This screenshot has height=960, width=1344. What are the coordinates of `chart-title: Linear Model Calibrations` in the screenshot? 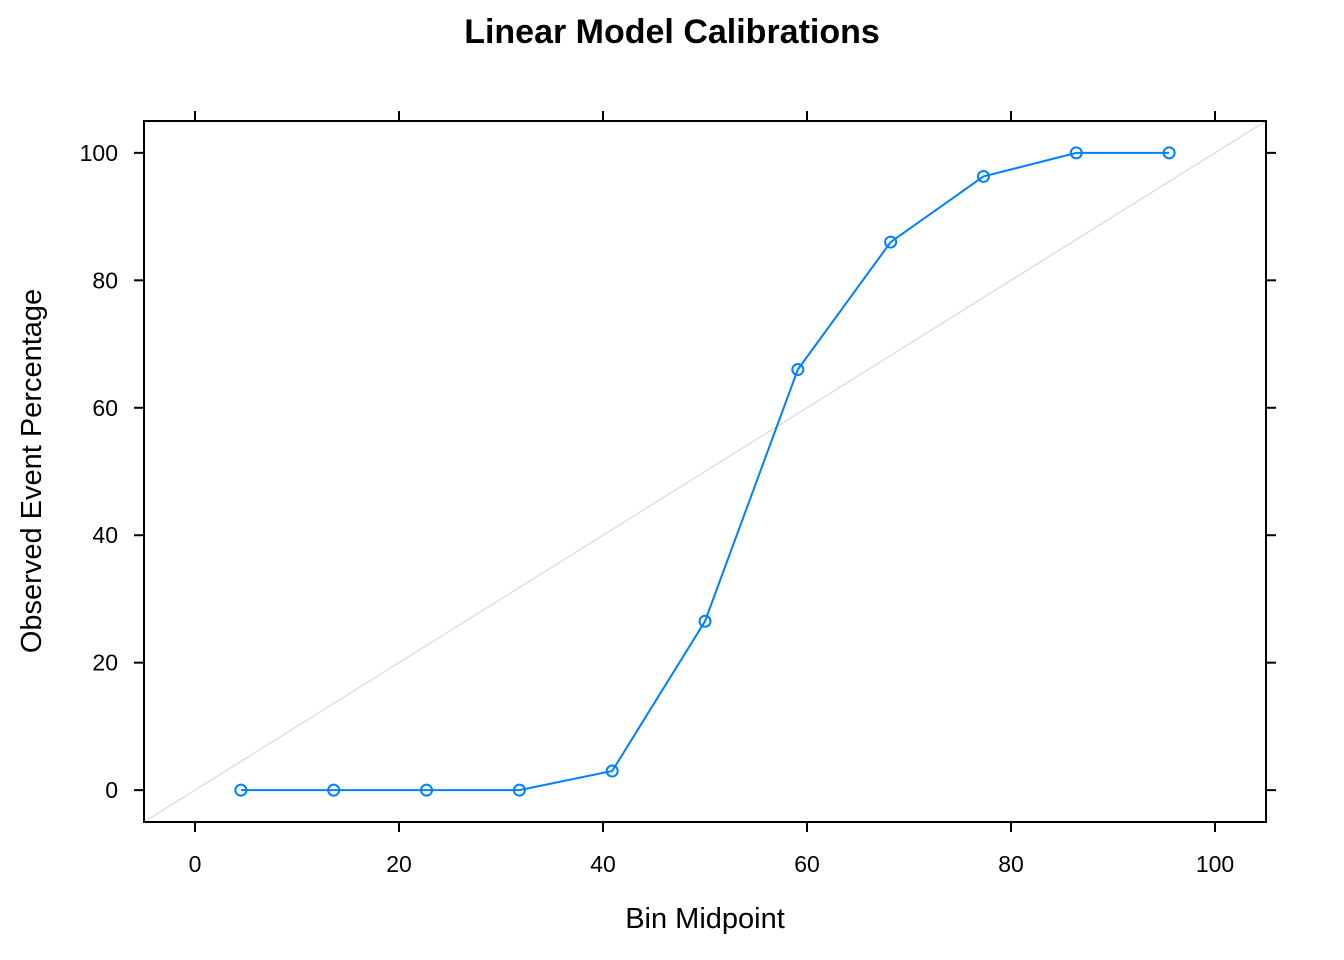 It's located at (672, 32).